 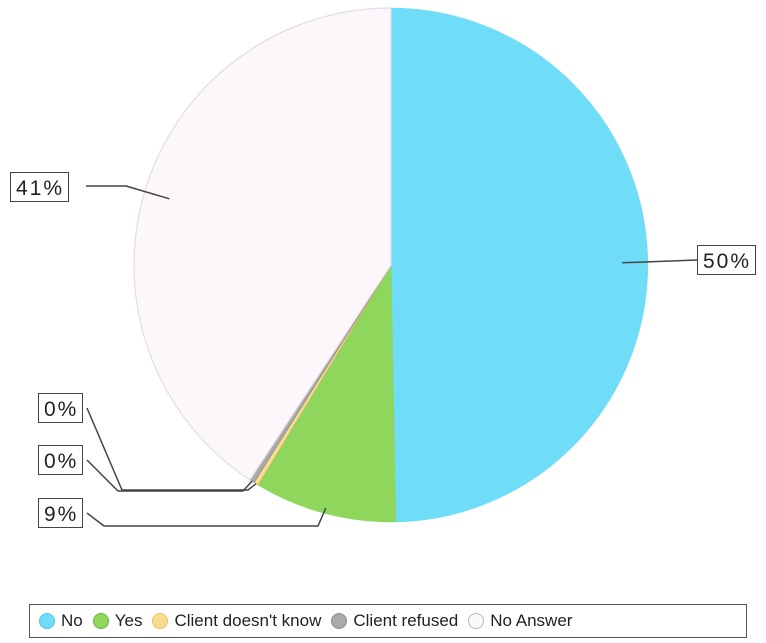 I want to click on legend-item-no-answer: No Answer, so click(x=520, y=621).